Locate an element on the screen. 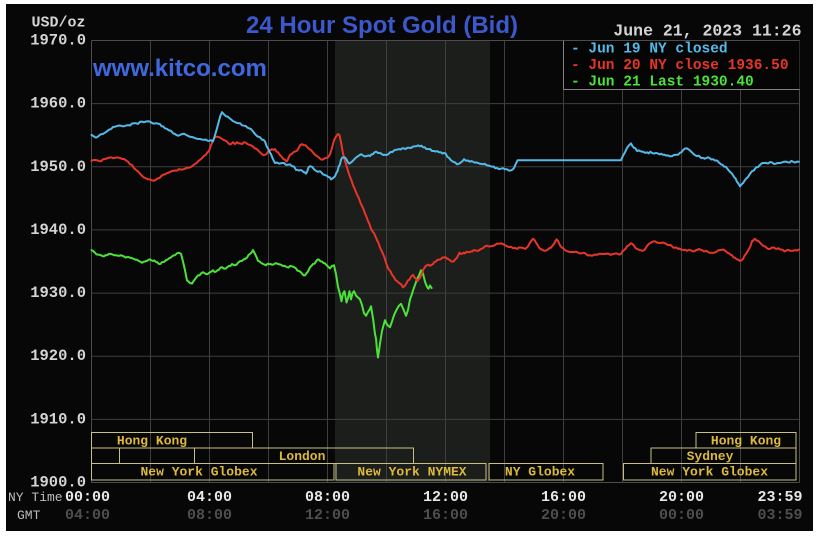 The image size is (820, 537). svg-text: NY Globex is located at coordinates (540, 472).